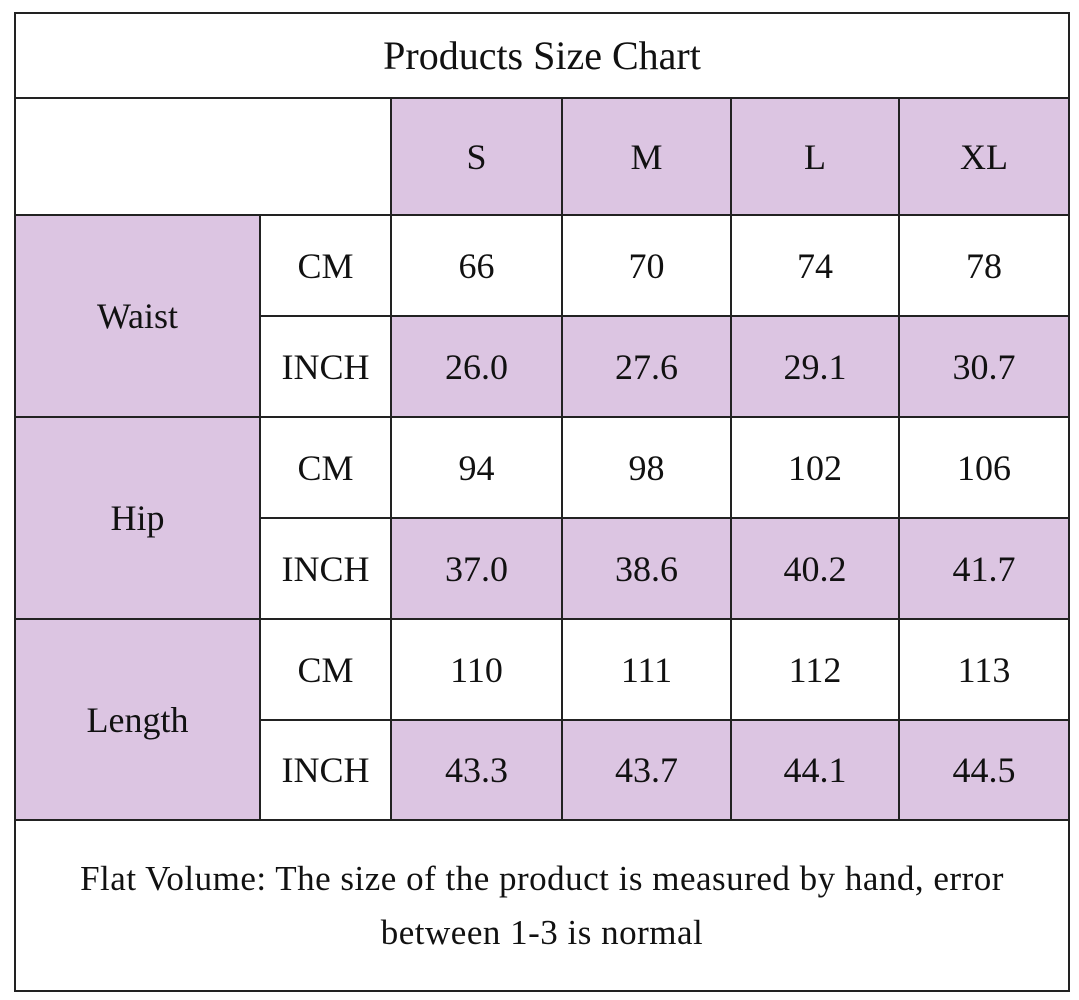 The width and height of the screenshot is (1079, 1000). Describe the element at coordinates (984, 669) in the screenshot. I see `size-value: 113` at that location.